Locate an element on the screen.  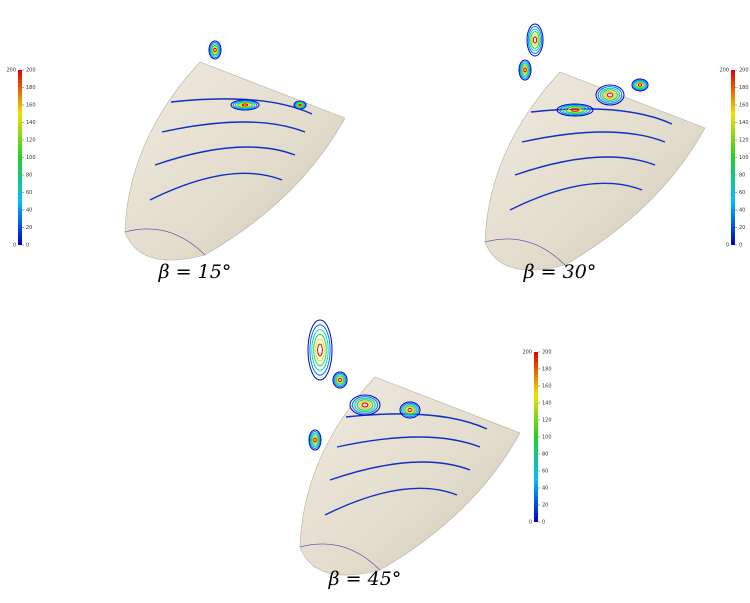
colorbar-min: 0 is located at coordinates (14, 246).